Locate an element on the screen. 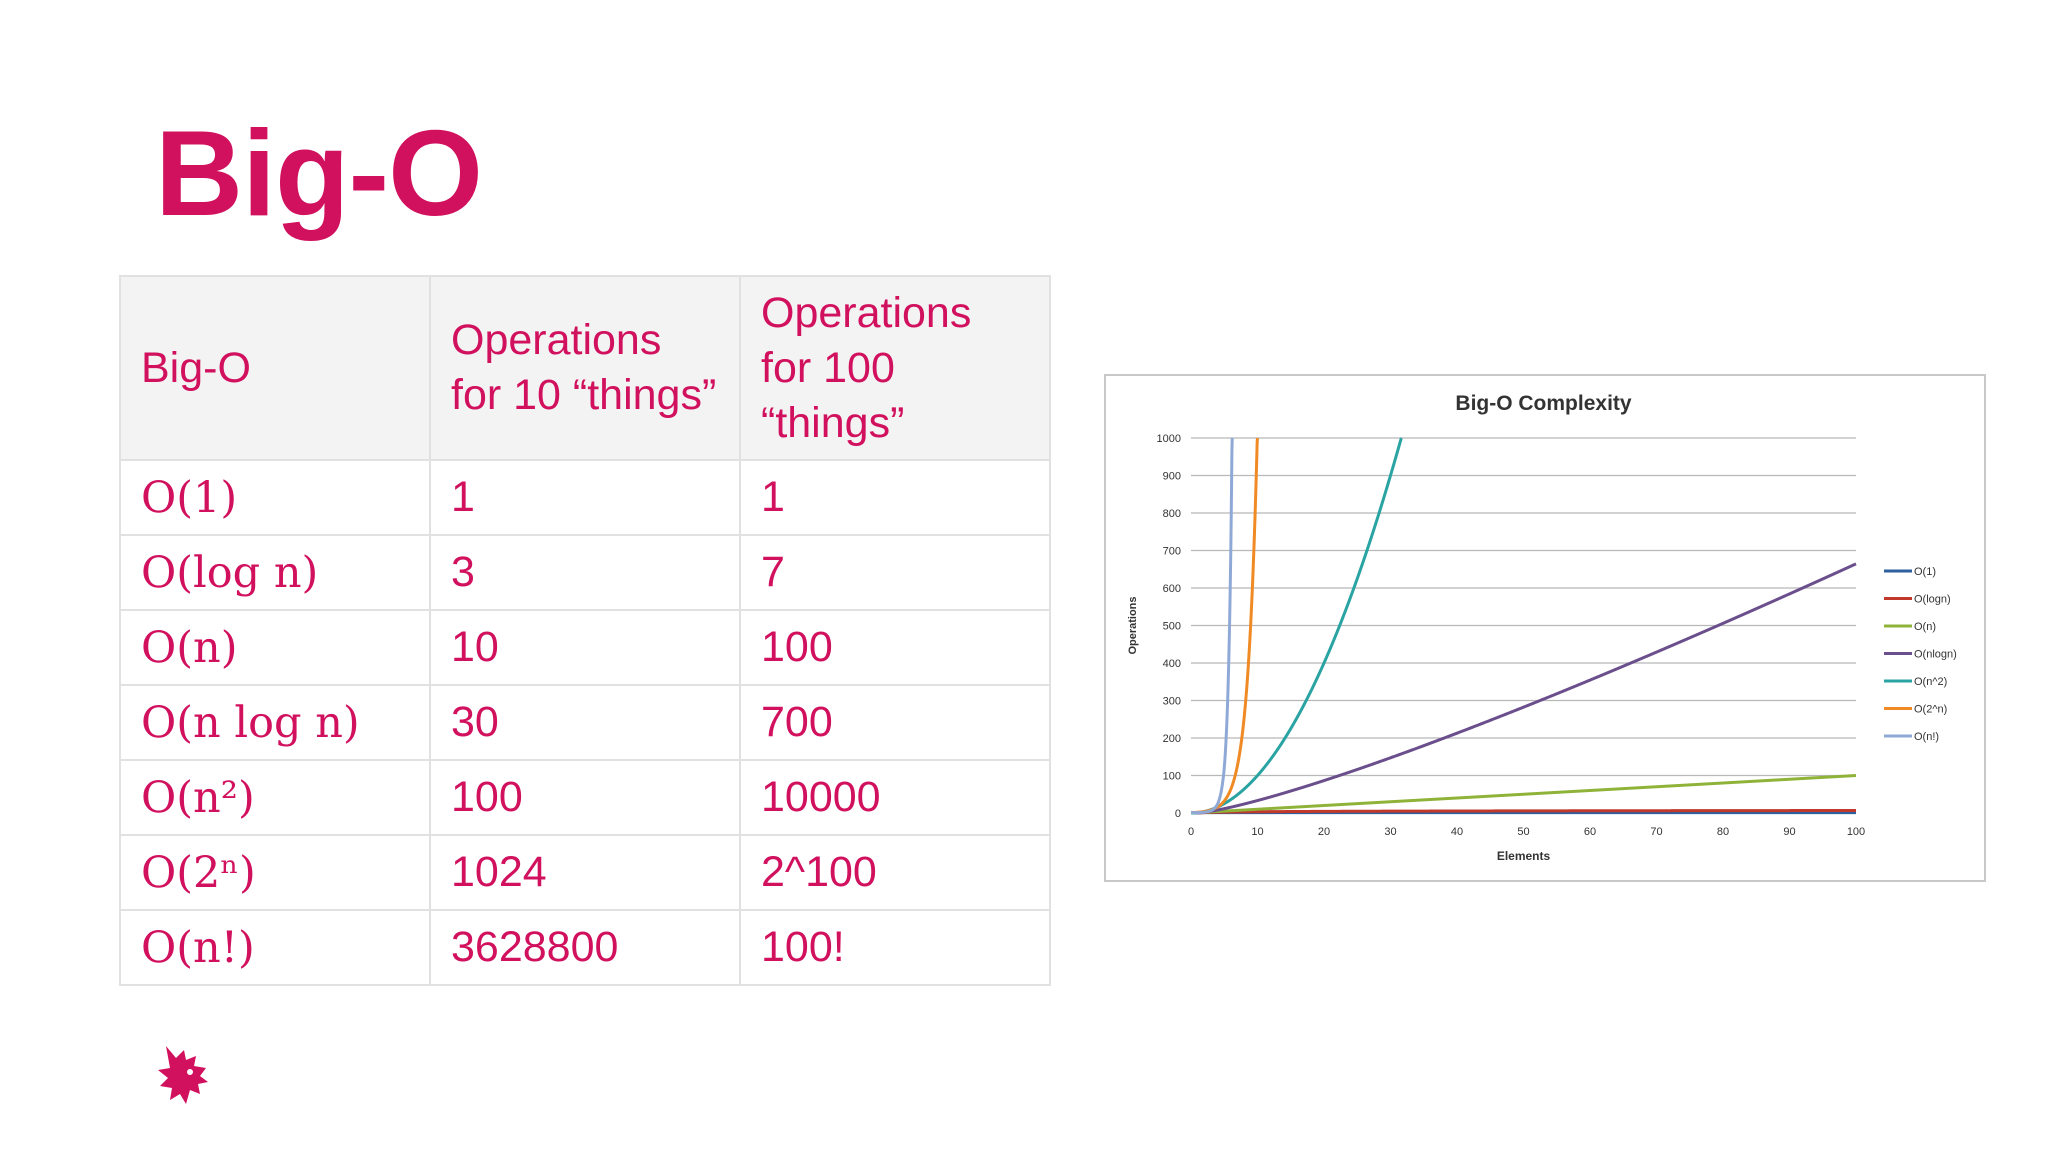 The image size is (2048, 1152). x-tick-label: 20 is located at coordinates (1324, 832).